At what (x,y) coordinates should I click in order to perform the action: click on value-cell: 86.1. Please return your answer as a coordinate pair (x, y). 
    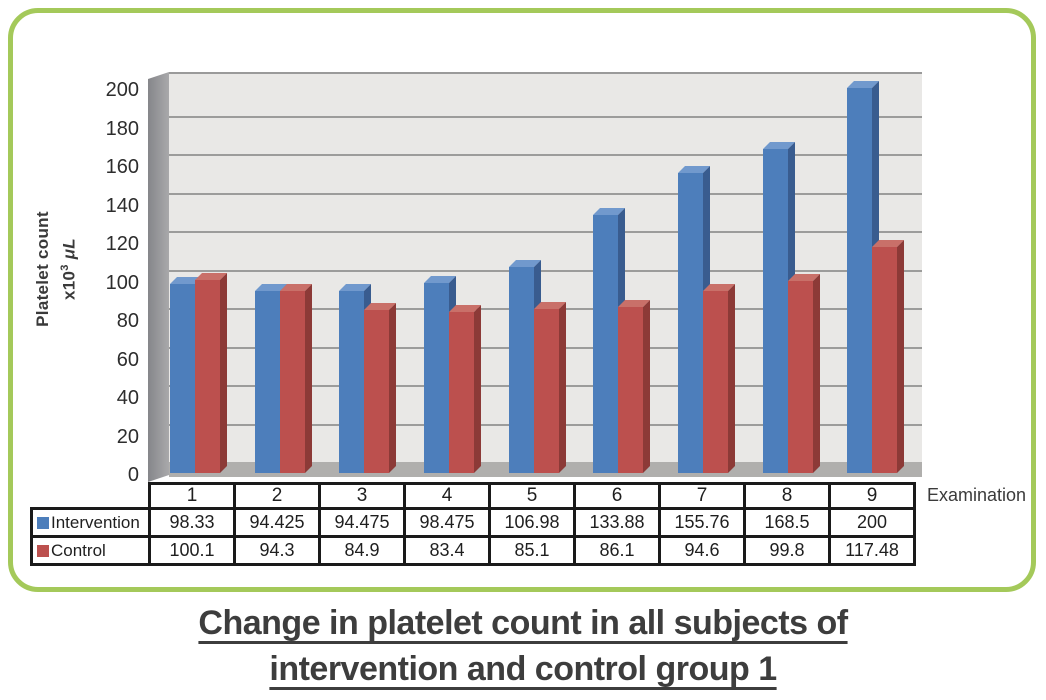
    Looking at the image, I should click on (617, 550).